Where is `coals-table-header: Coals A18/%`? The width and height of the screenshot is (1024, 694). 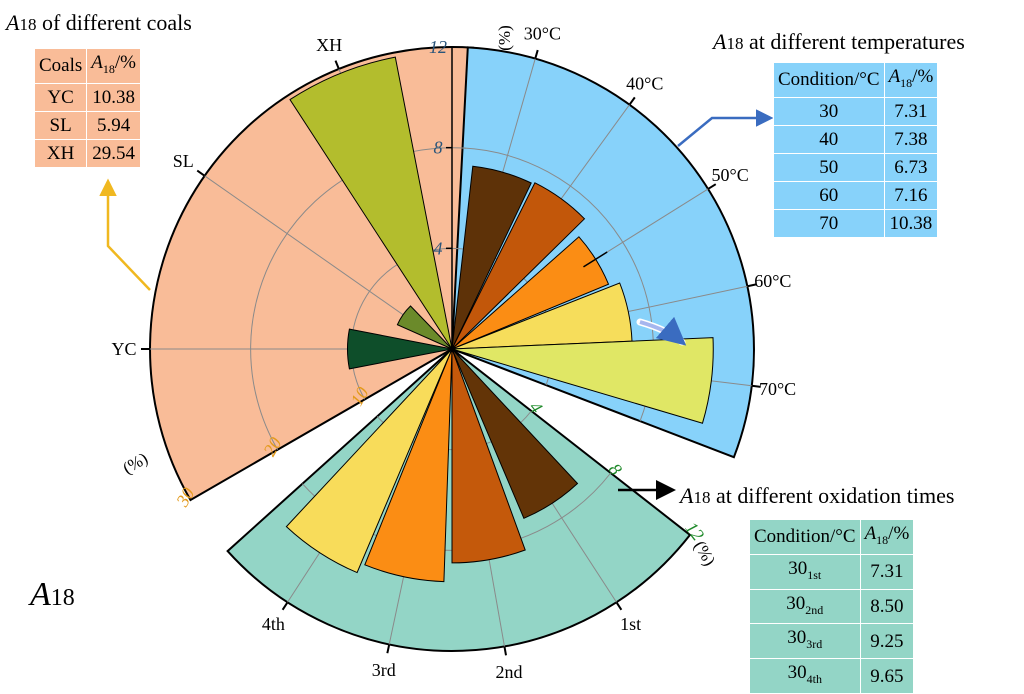
coals-table-header: Coals A18/% is located at coordinates (87, 66).